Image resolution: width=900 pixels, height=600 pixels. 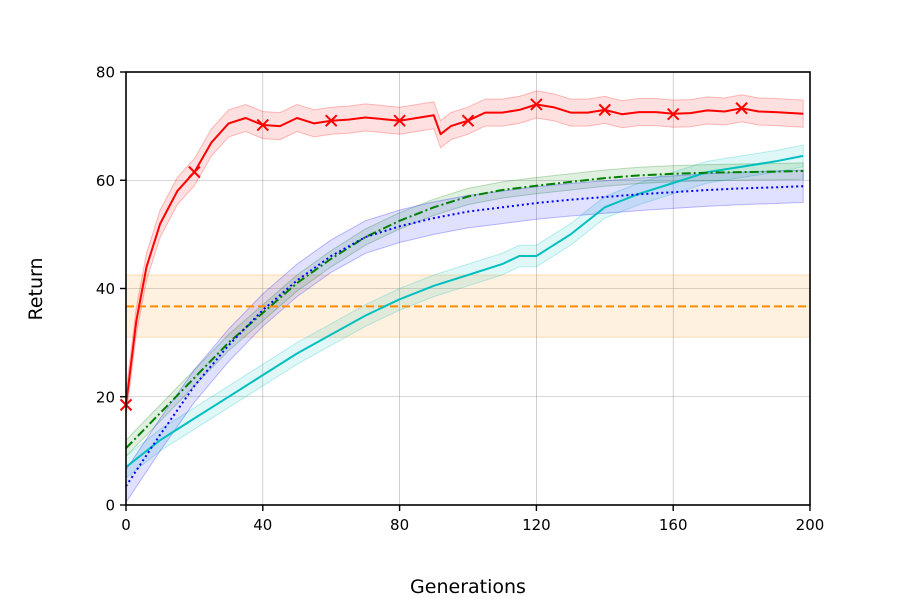 What do you see at coordinates (105, 73) in the screenshot?
I see `y-tick-label: 80` at bounding box center [105, 73].